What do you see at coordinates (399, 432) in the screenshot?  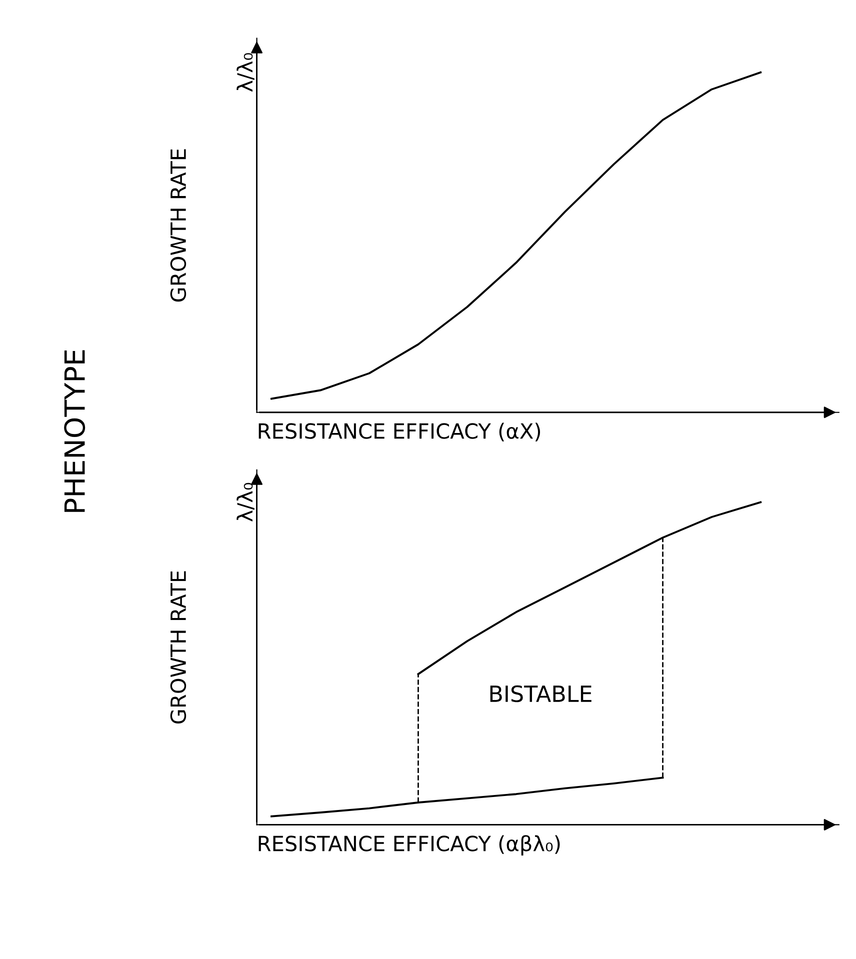 I see `x-axis-title: RESISTANCE EFFICACY (αX)` at bounding box center [399, 432].